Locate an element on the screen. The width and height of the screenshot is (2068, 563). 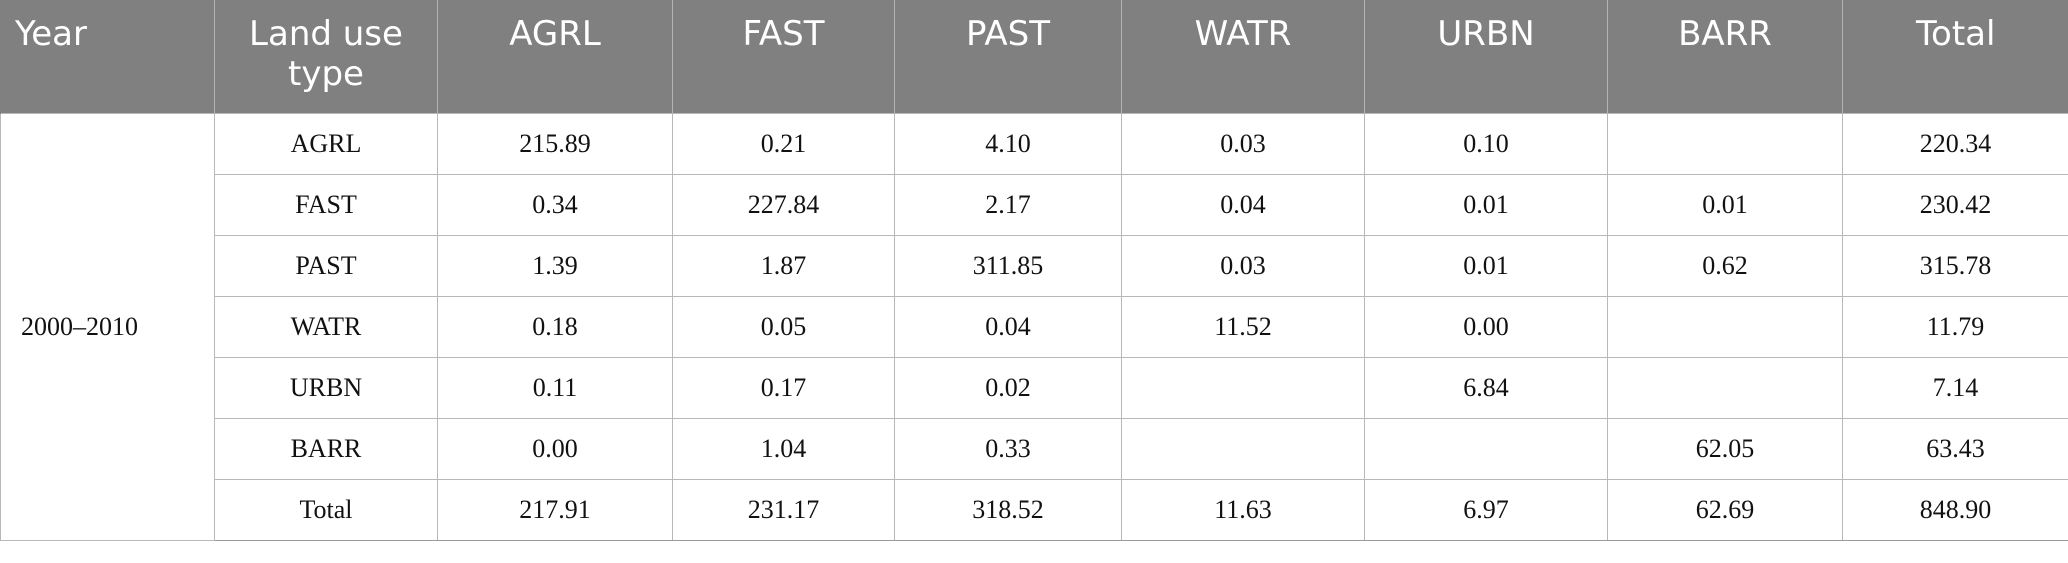
table-cell: 0.21 is located at coordinates (783, 143).